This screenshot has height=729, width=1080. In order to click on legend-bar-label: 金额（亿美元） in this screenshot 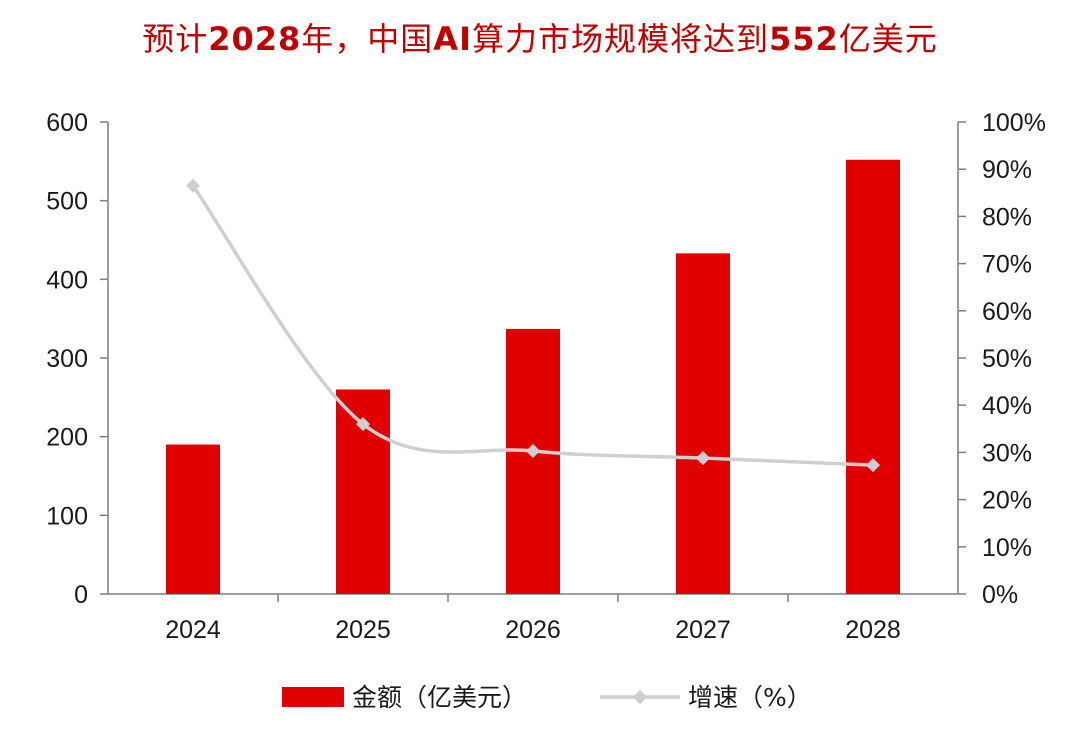, I will do `click(439, 697)`.